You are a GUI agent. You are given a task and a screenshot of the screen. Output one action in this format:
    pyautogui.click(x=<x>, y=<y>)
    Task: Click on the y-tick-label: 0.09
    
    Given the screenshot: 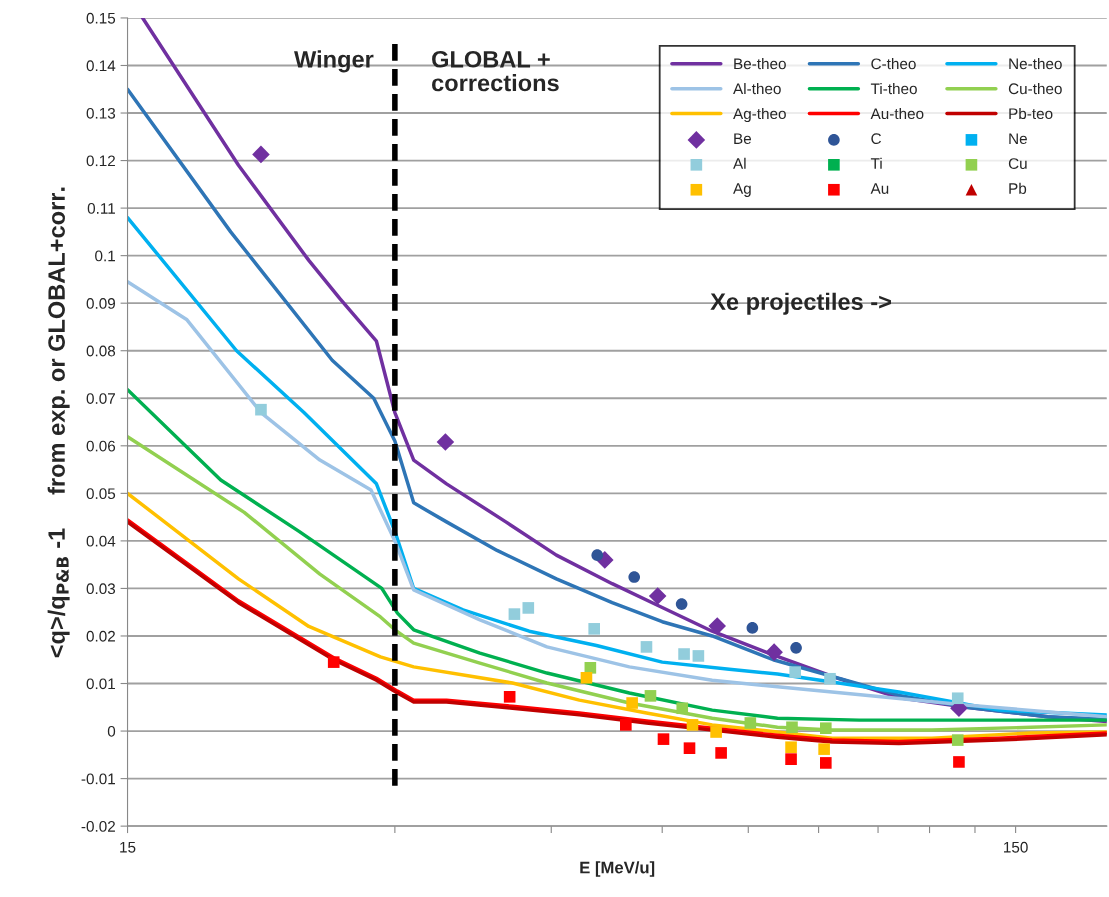 What is the action you would take?
    pyautogui.click(x=101, y=303)
    